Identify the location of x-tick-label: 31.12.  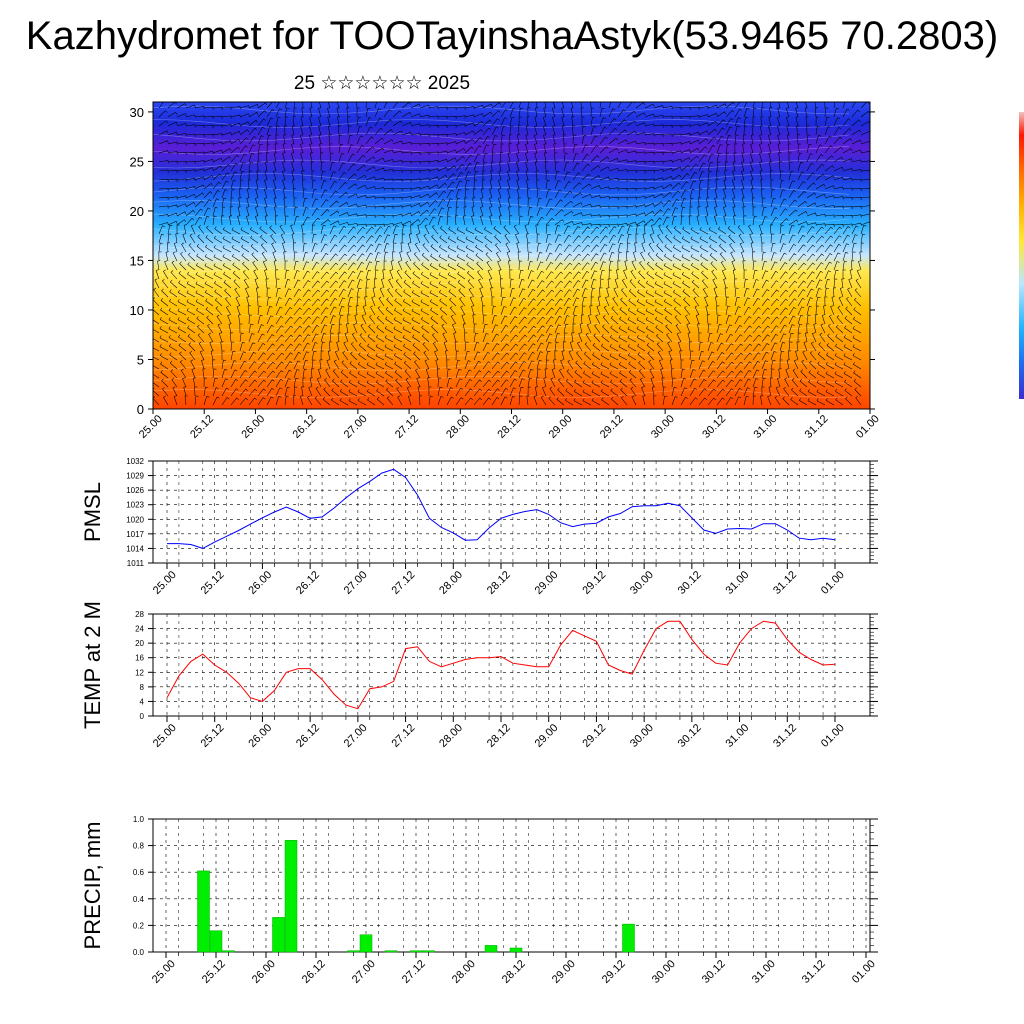
(785, 736).